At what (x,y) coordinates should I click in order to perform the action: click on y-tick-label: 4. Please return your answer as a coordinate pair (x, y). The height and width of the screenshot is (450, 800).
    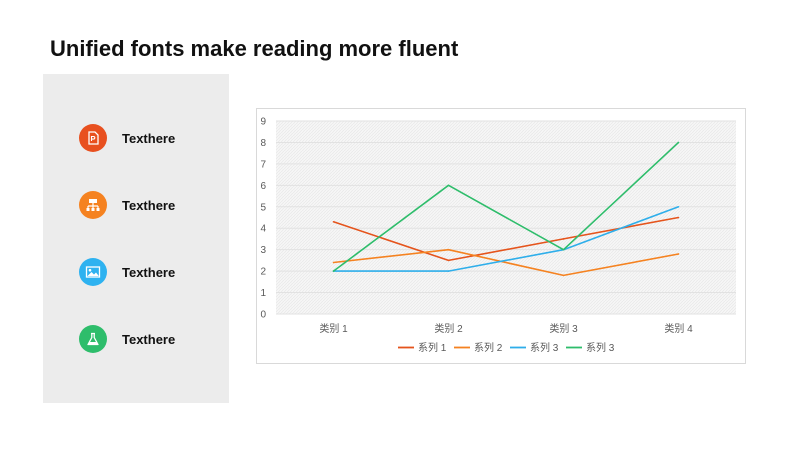
    Looking at the image, I should click on (263, 229).